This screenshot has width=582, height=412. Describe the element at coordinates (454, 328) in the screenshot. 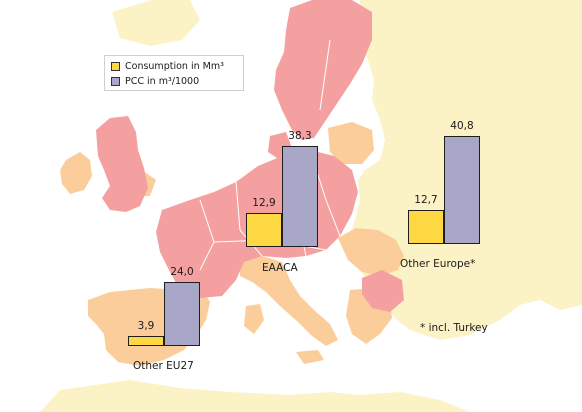

I see `footnote: * incl. Turkey` at that location.